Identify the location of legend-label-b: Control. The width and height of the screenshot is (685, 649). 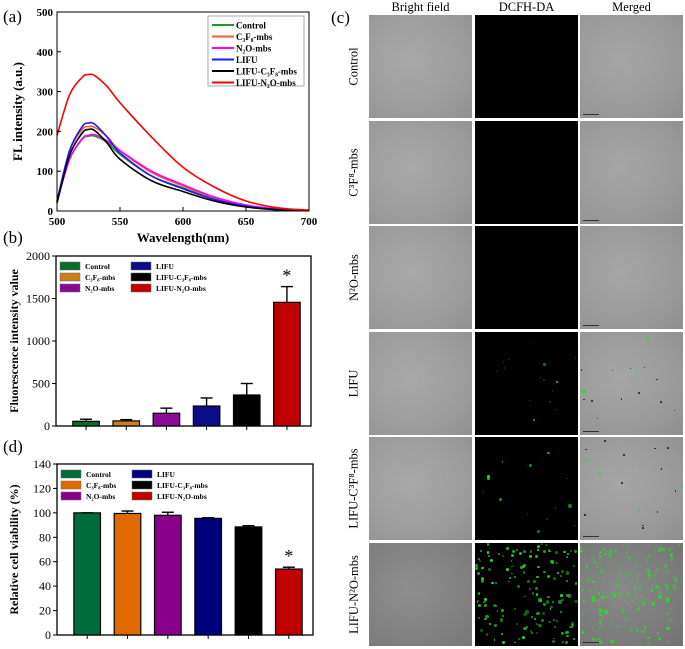
(97, 266).